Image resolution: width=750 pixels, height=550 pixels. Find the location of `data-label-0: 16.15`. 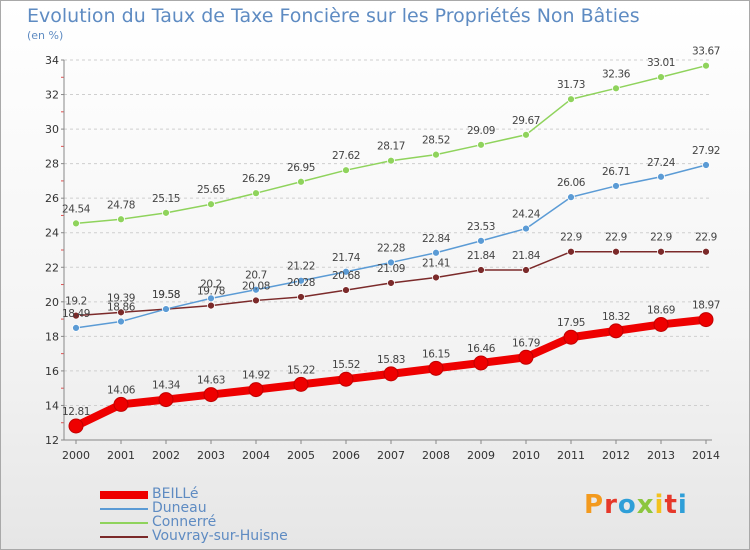

data-label-0: 16.15 is located at coordinates (436, 354).